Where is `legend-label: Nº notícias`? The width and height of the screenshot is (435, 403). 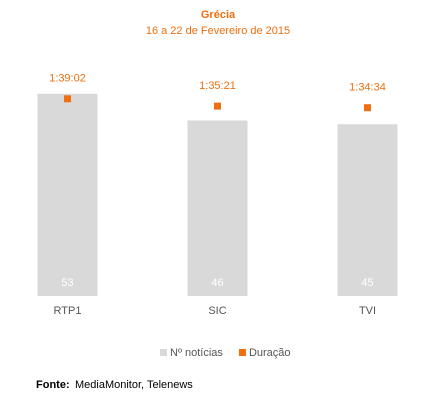 legend-label: Nº notícias is located at coordinates (196, 353).